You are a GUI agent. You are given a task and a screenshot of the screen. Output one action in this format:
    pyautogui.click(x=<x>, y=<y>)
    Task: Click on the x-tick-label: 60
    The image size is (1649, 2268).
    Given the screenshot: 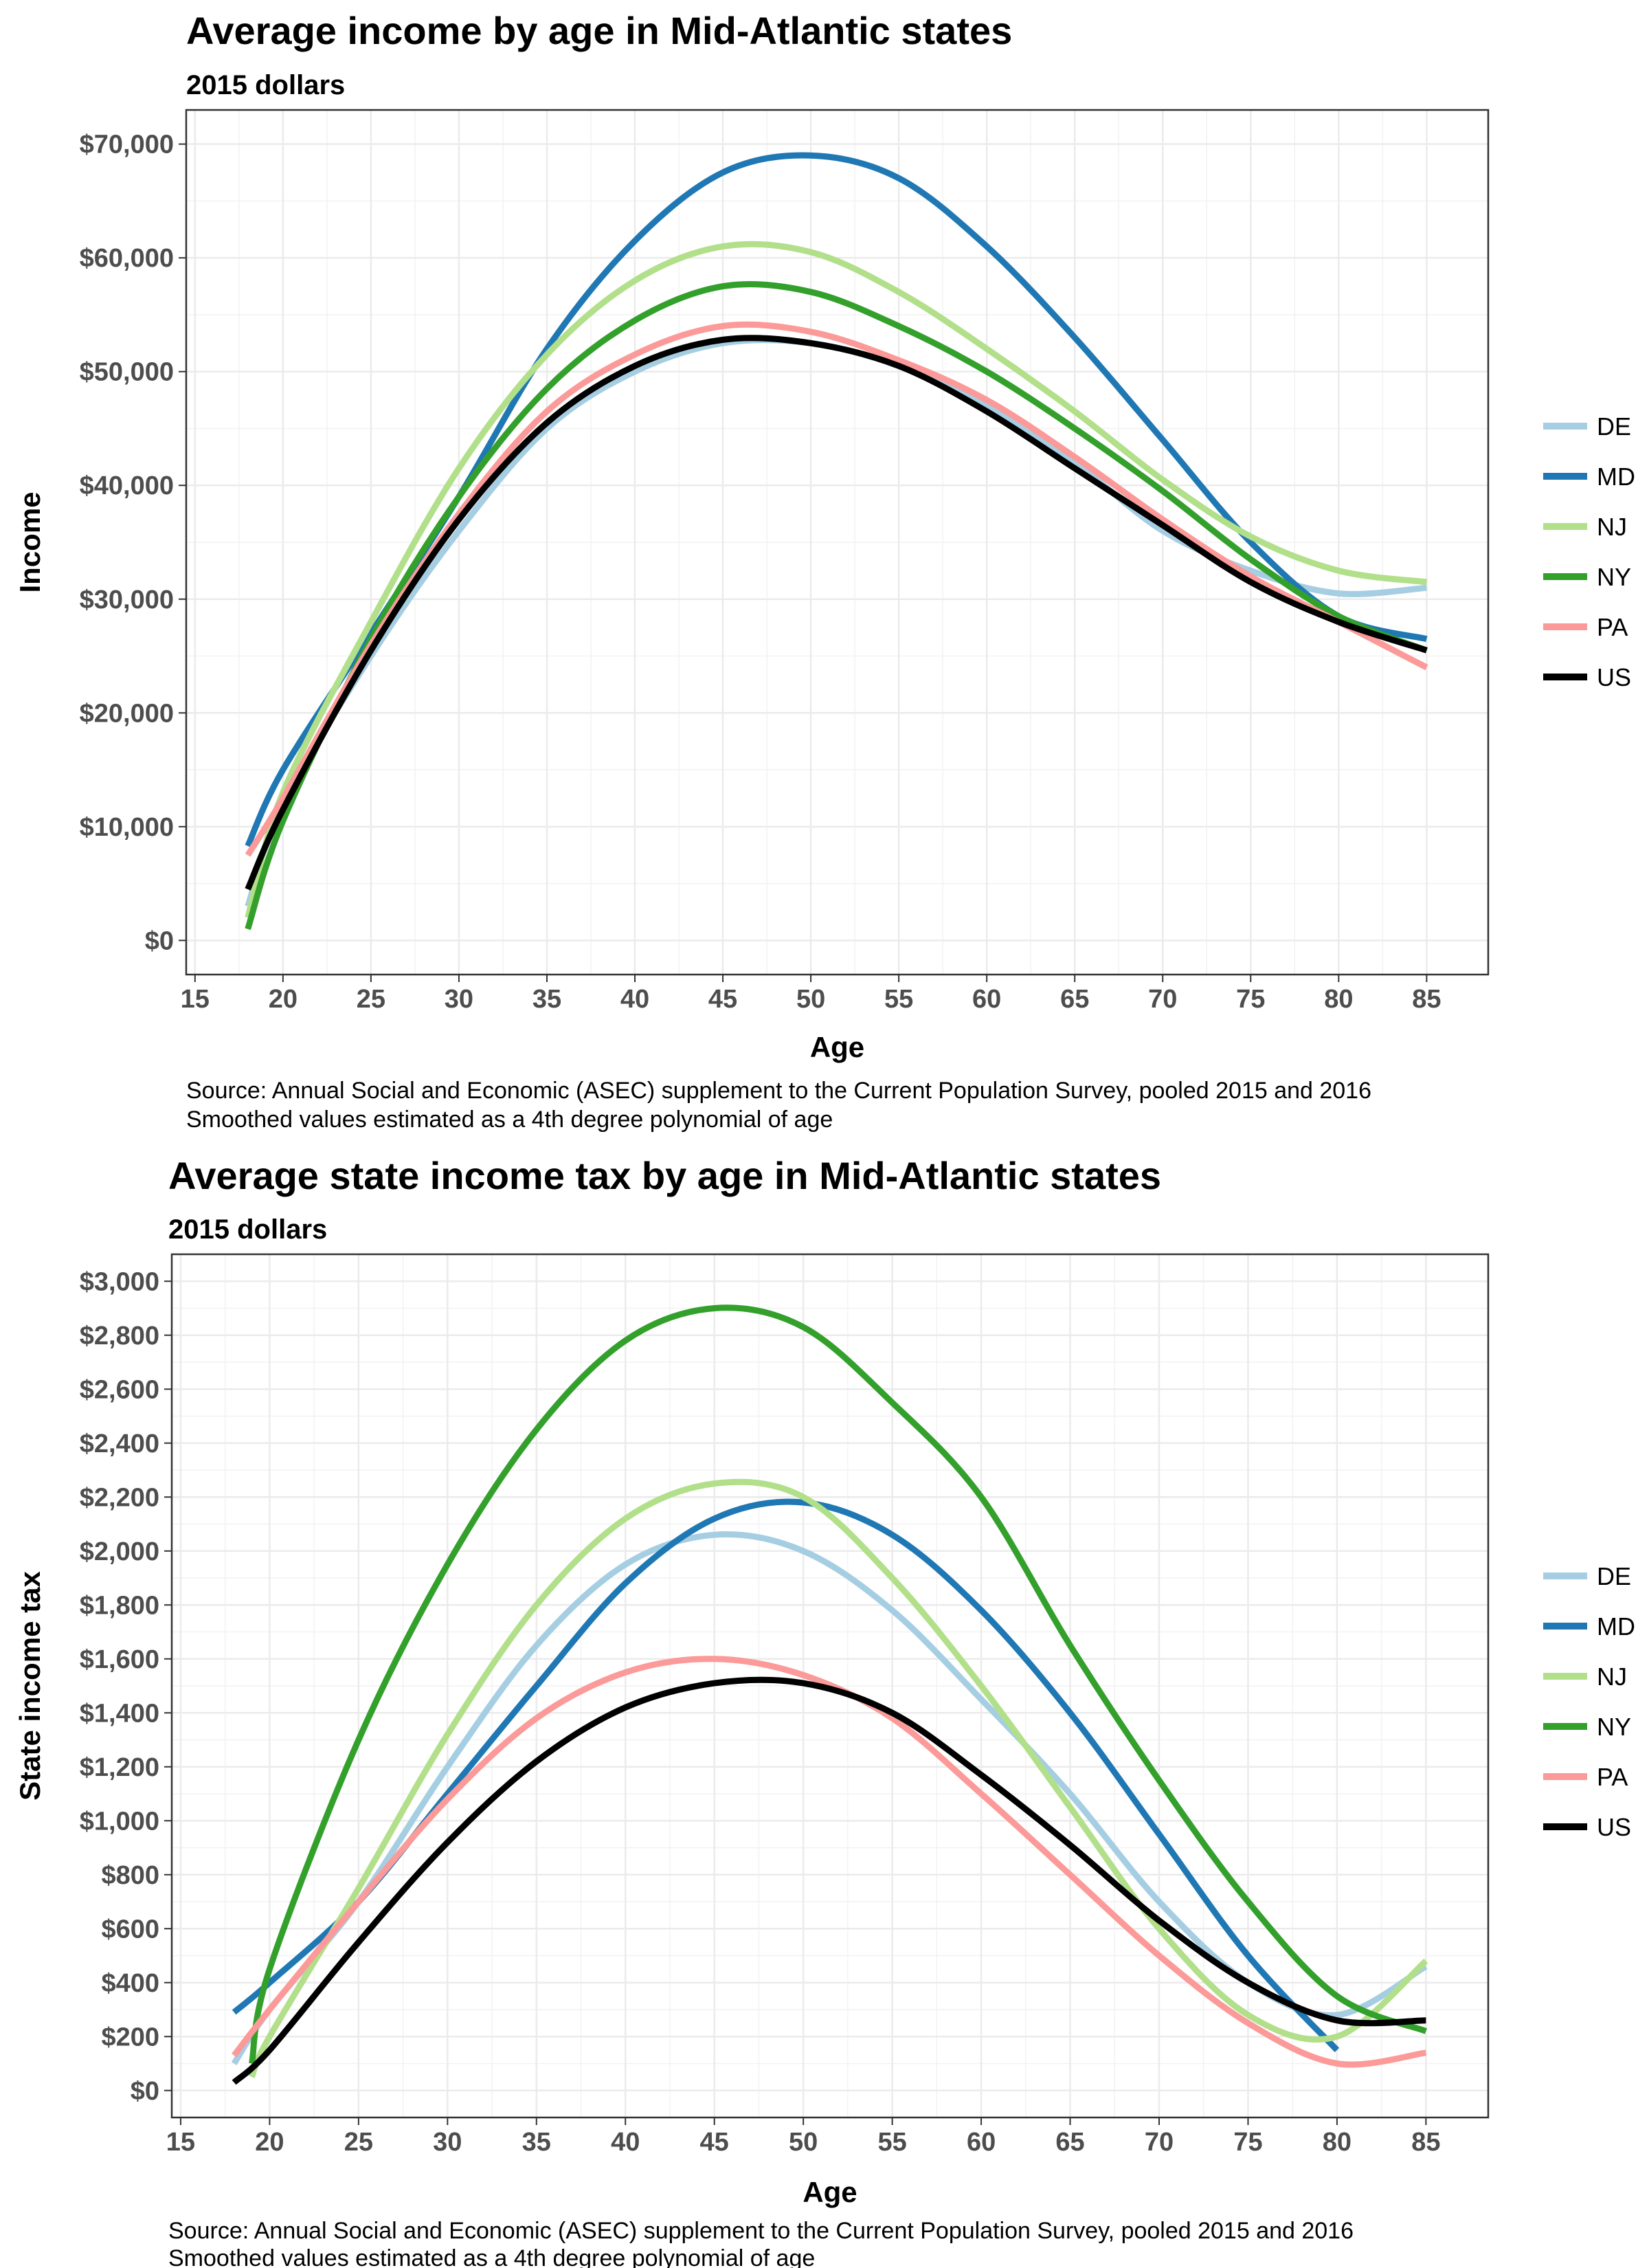 What is the action you would take?
    pyautogui.click(x=986, y=1000)
    